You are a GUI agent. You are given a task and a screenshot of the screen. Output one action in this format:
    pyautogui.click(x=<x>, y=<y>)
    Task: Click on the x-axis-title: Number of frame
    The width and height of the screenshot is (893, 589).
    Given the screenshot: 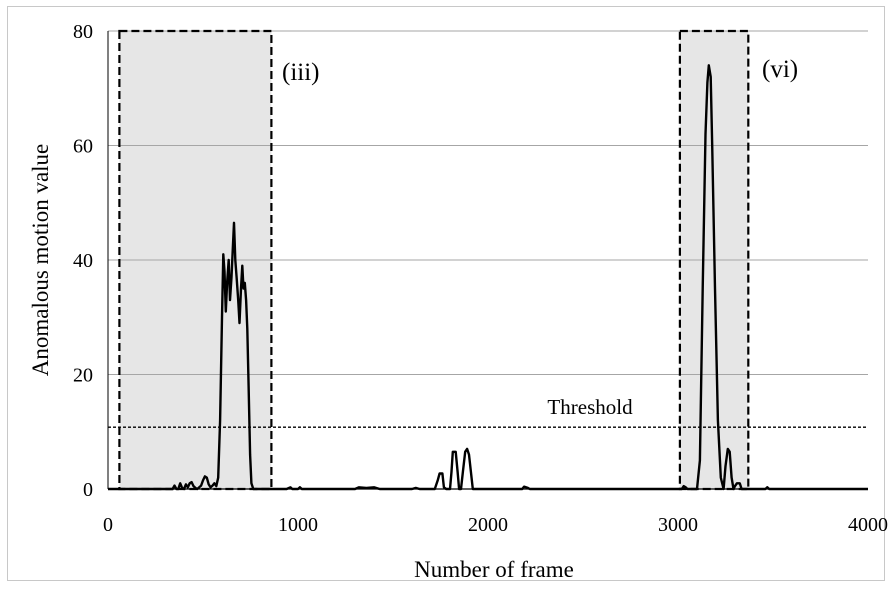 What is the action you would take?
    pyautogui.click(x=494, y=569)
    